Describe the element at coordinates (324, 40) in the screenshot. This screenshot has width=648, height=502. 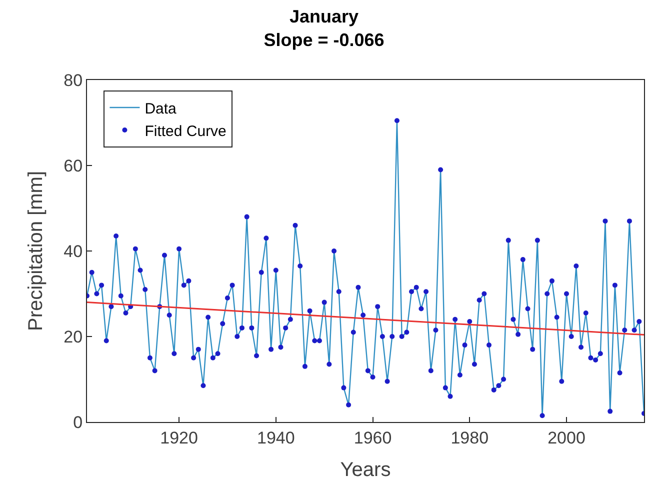
I see `chart-subtitle: Slope = -0.066` at that location.